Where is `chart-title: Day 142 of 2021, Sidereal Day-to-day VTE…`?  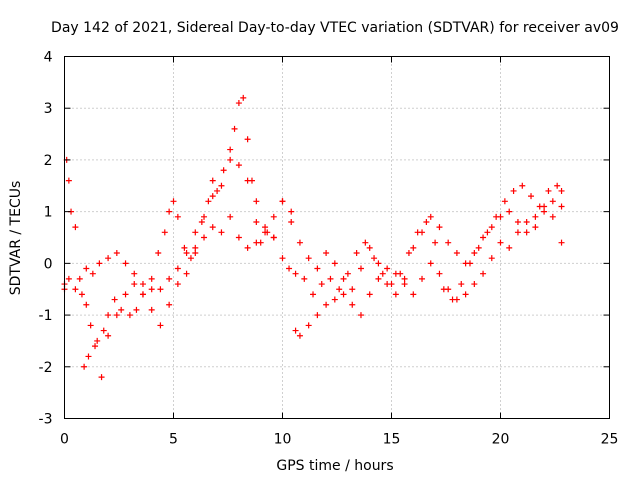
chart-title: Day 142 of 2021, Sidereal Day-to-day VTE… is located at coordinates (335, 28).